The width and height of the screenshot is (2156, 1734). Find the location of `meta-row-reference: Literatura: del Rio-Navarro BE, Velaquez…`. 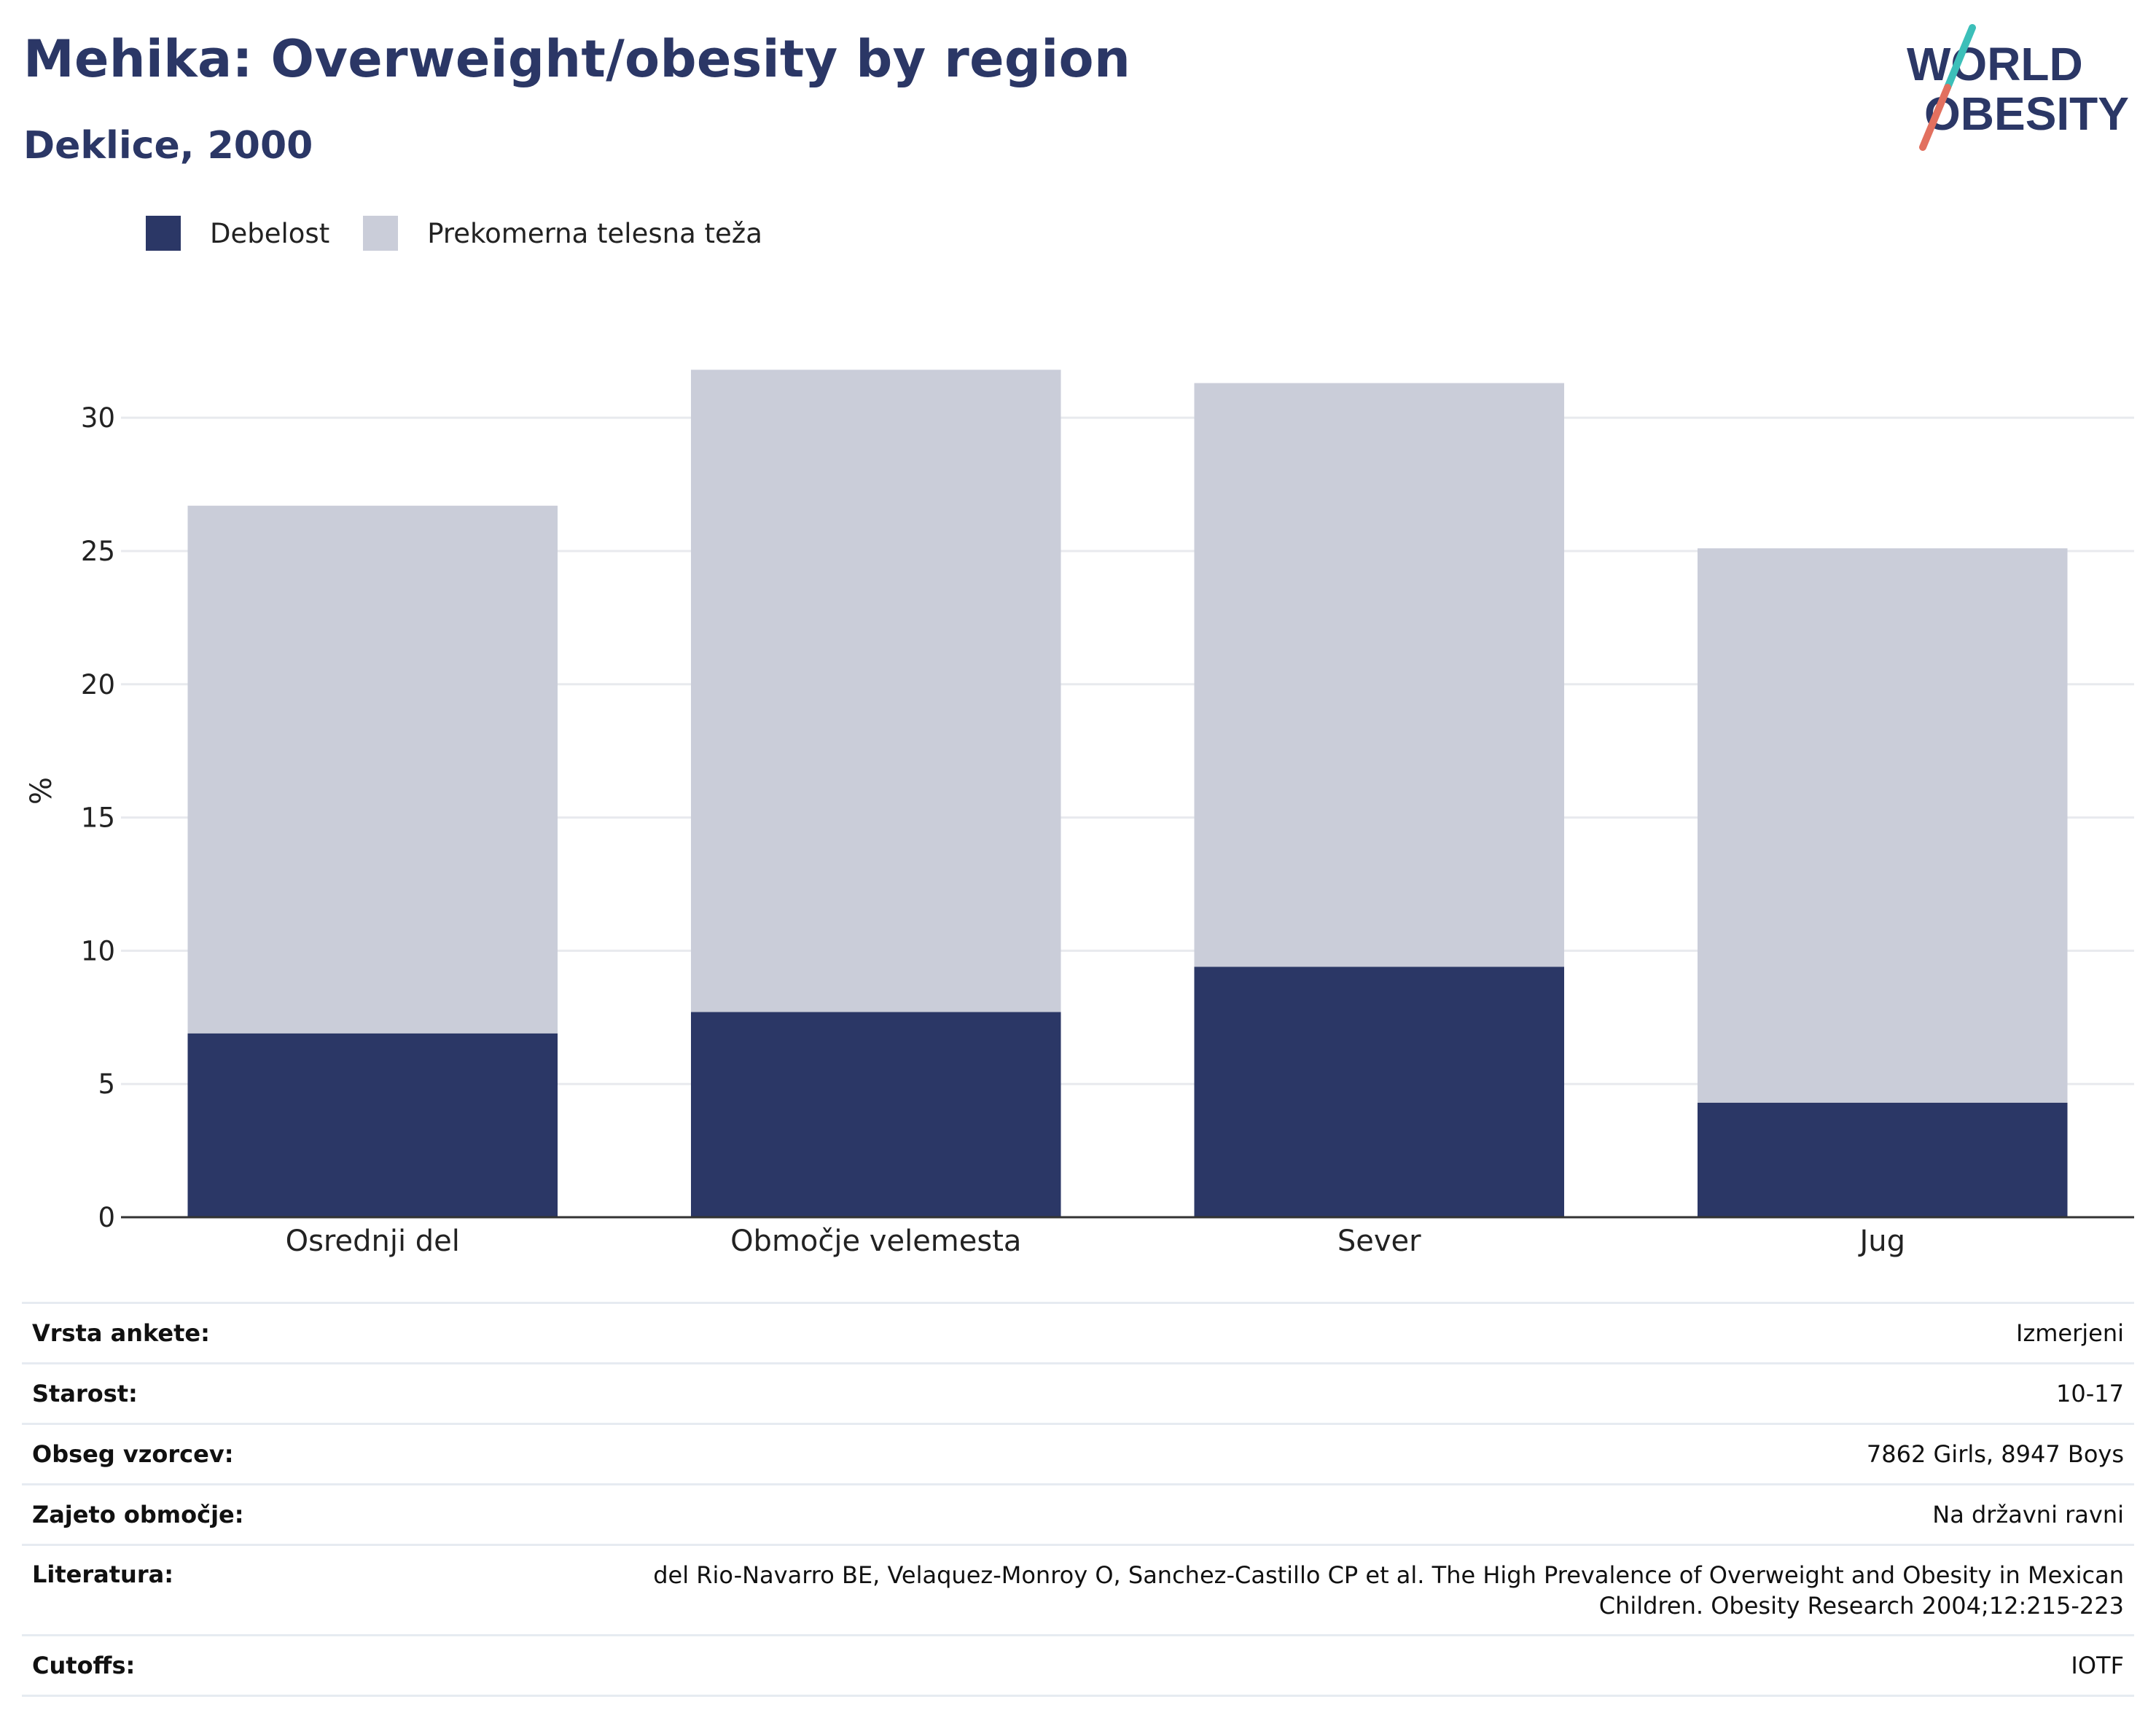

meta-row-reference: Literatura: del Rio-Navarro BE, Velaquez… is located at coordinates (1078, 1590).